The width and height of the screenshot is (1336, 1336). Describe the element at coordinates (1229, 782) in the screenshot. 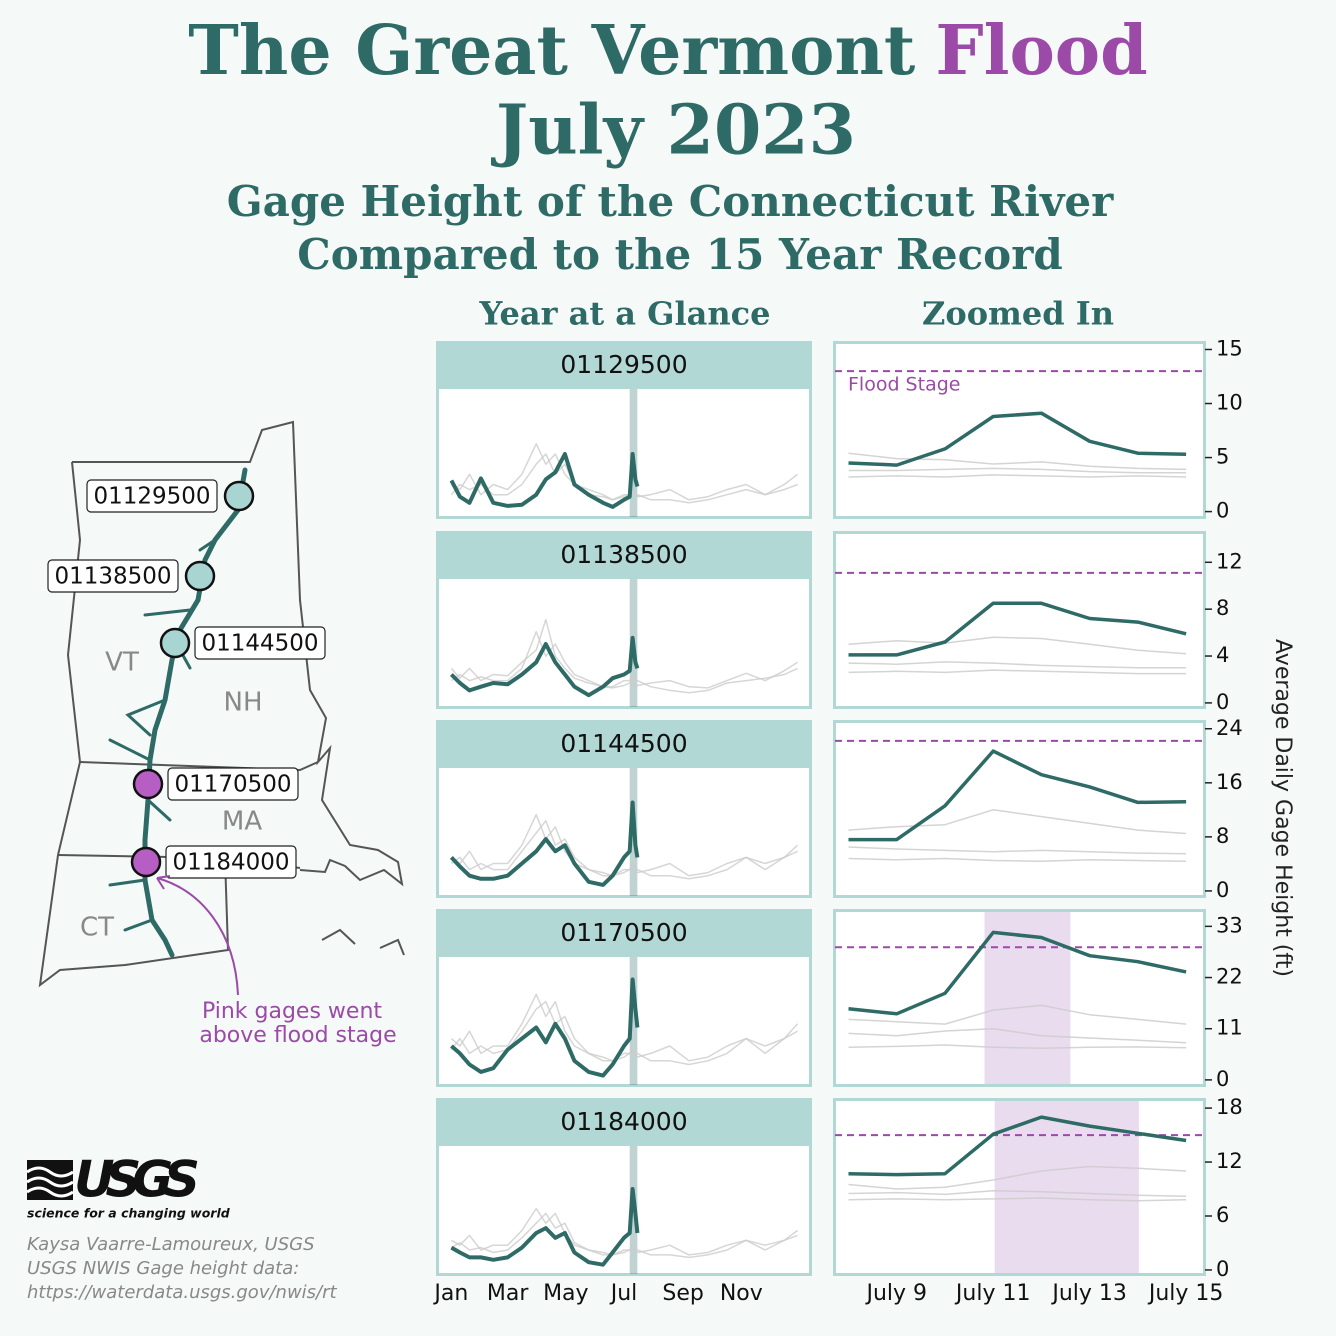

I see `y-tick-label: 16` at that location.